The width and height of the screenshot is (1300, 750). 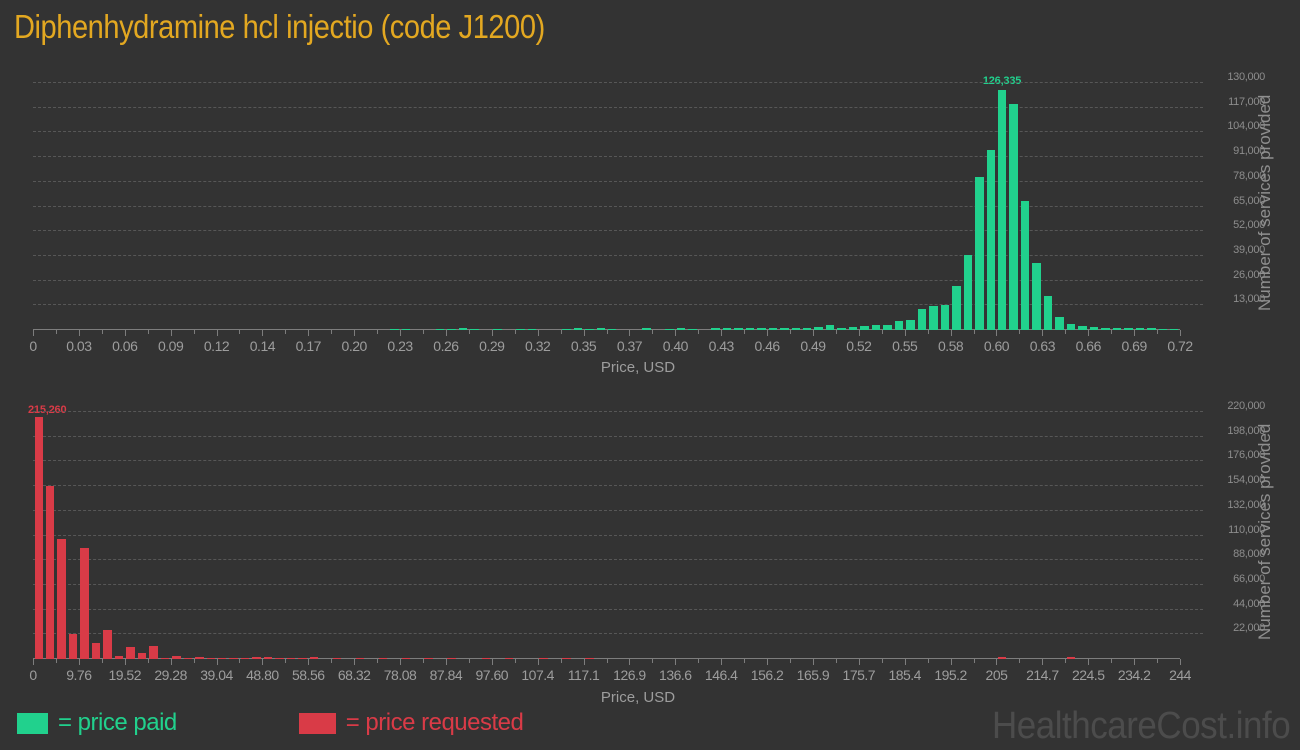 I want to click on x-tick-label: 68.32, so click(x=354, y=675).